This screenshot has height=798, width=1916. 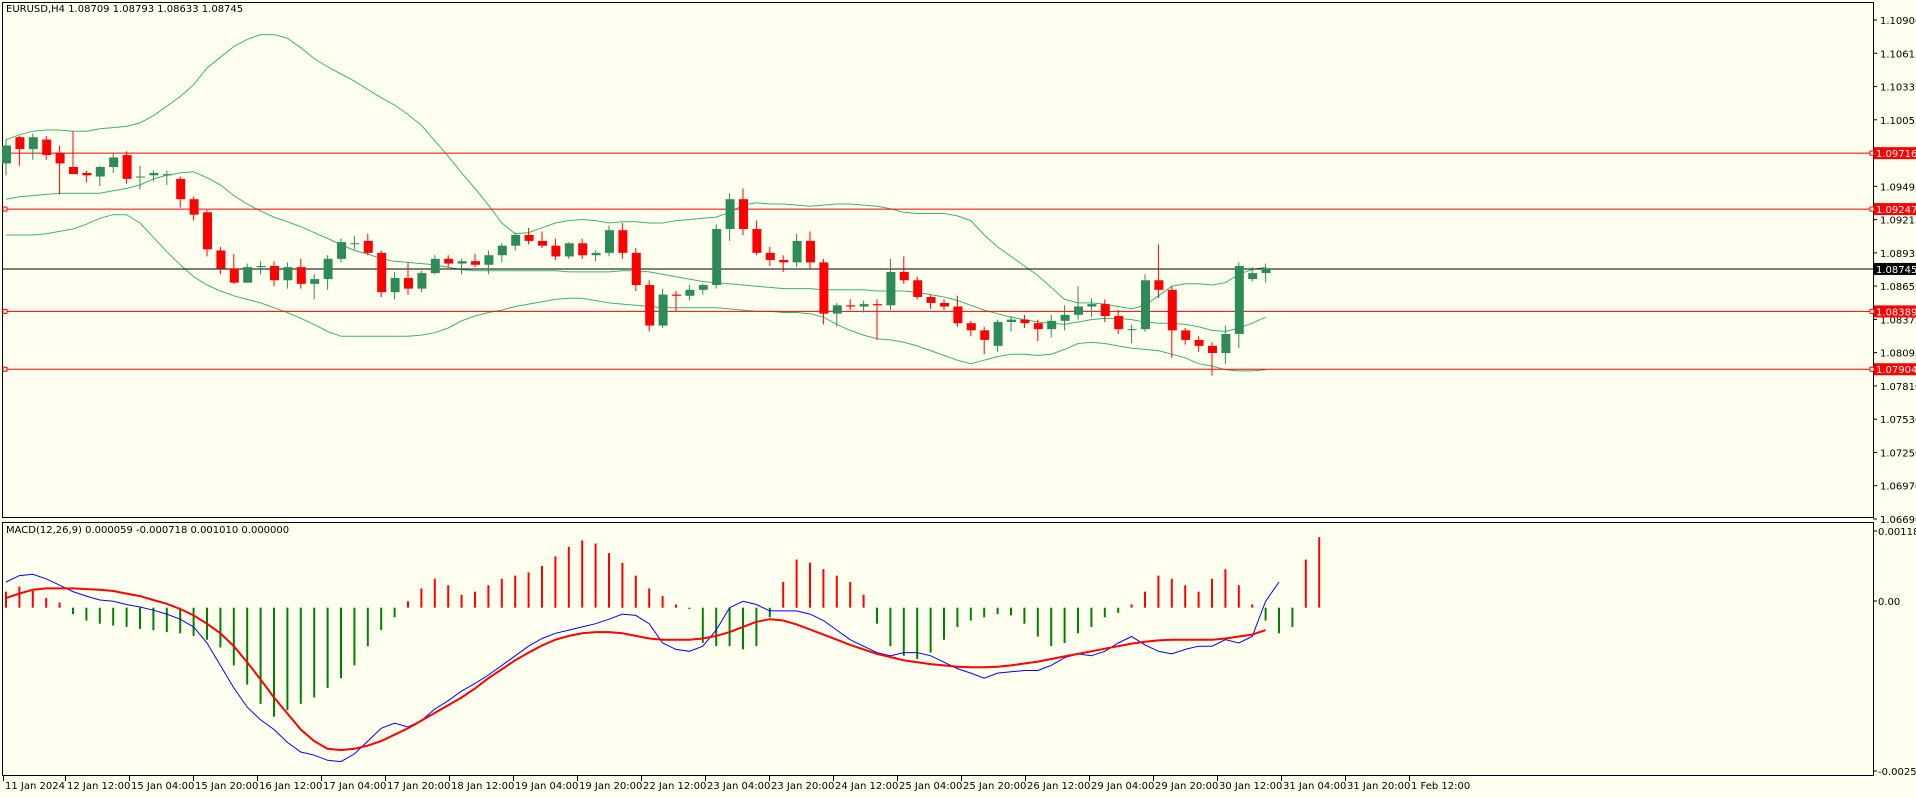 I want to click on macd-tick-label: 0.00118, so click(x=1897, y=532).